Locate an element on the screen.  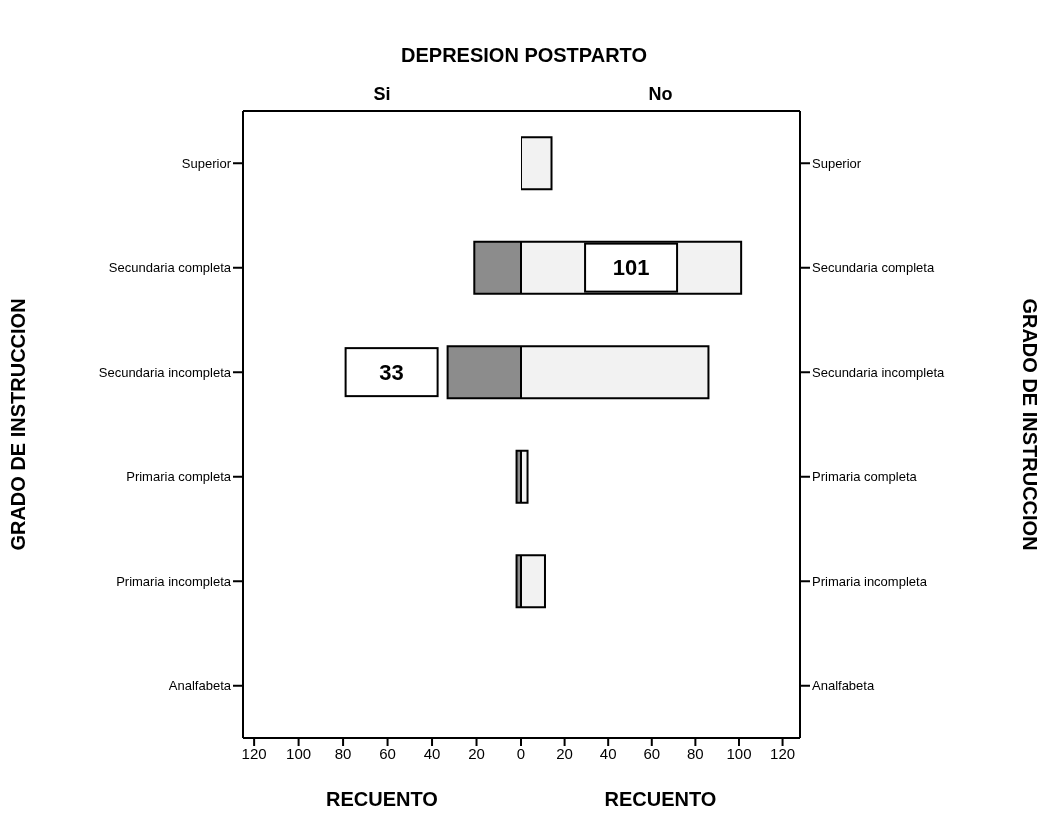
chart-subtitle: Si is located at coordinates (382, 95).